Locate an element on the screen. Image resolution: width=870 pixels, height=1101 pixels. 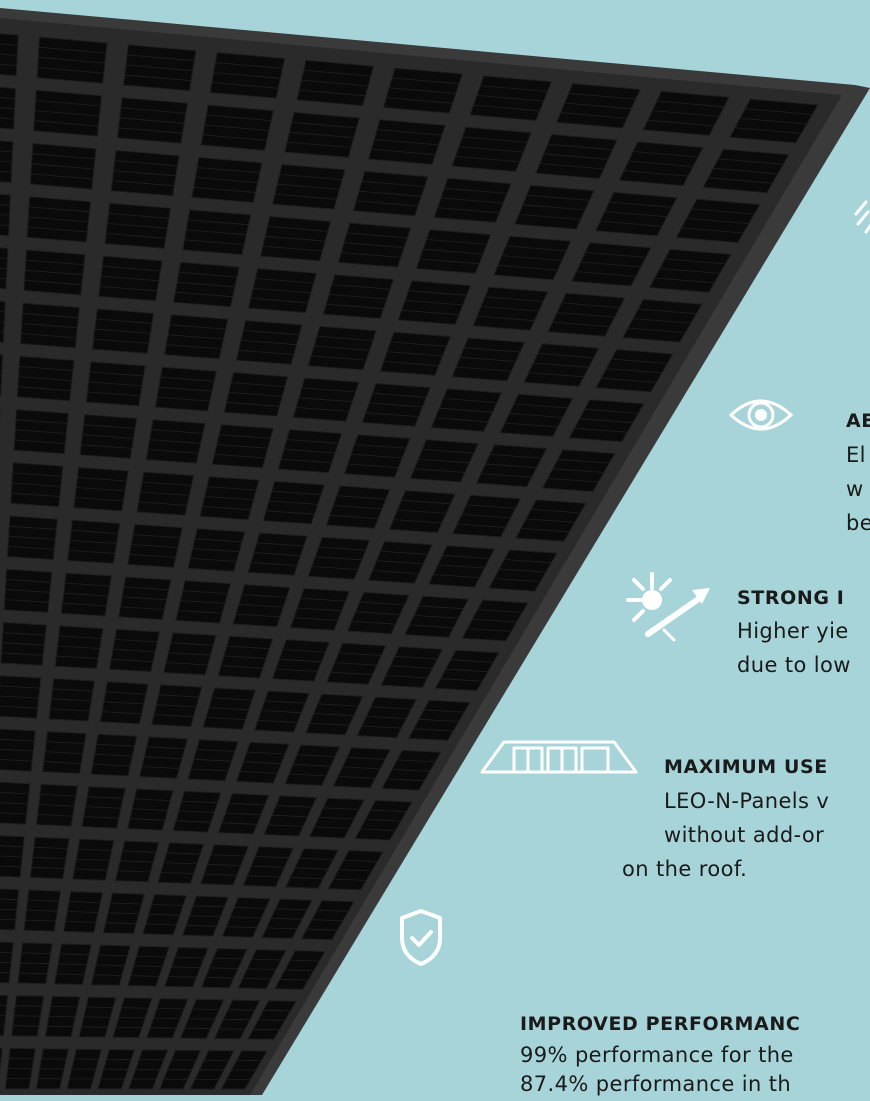
feature-3-line-2: due to low is located at coordinates (794, 665).